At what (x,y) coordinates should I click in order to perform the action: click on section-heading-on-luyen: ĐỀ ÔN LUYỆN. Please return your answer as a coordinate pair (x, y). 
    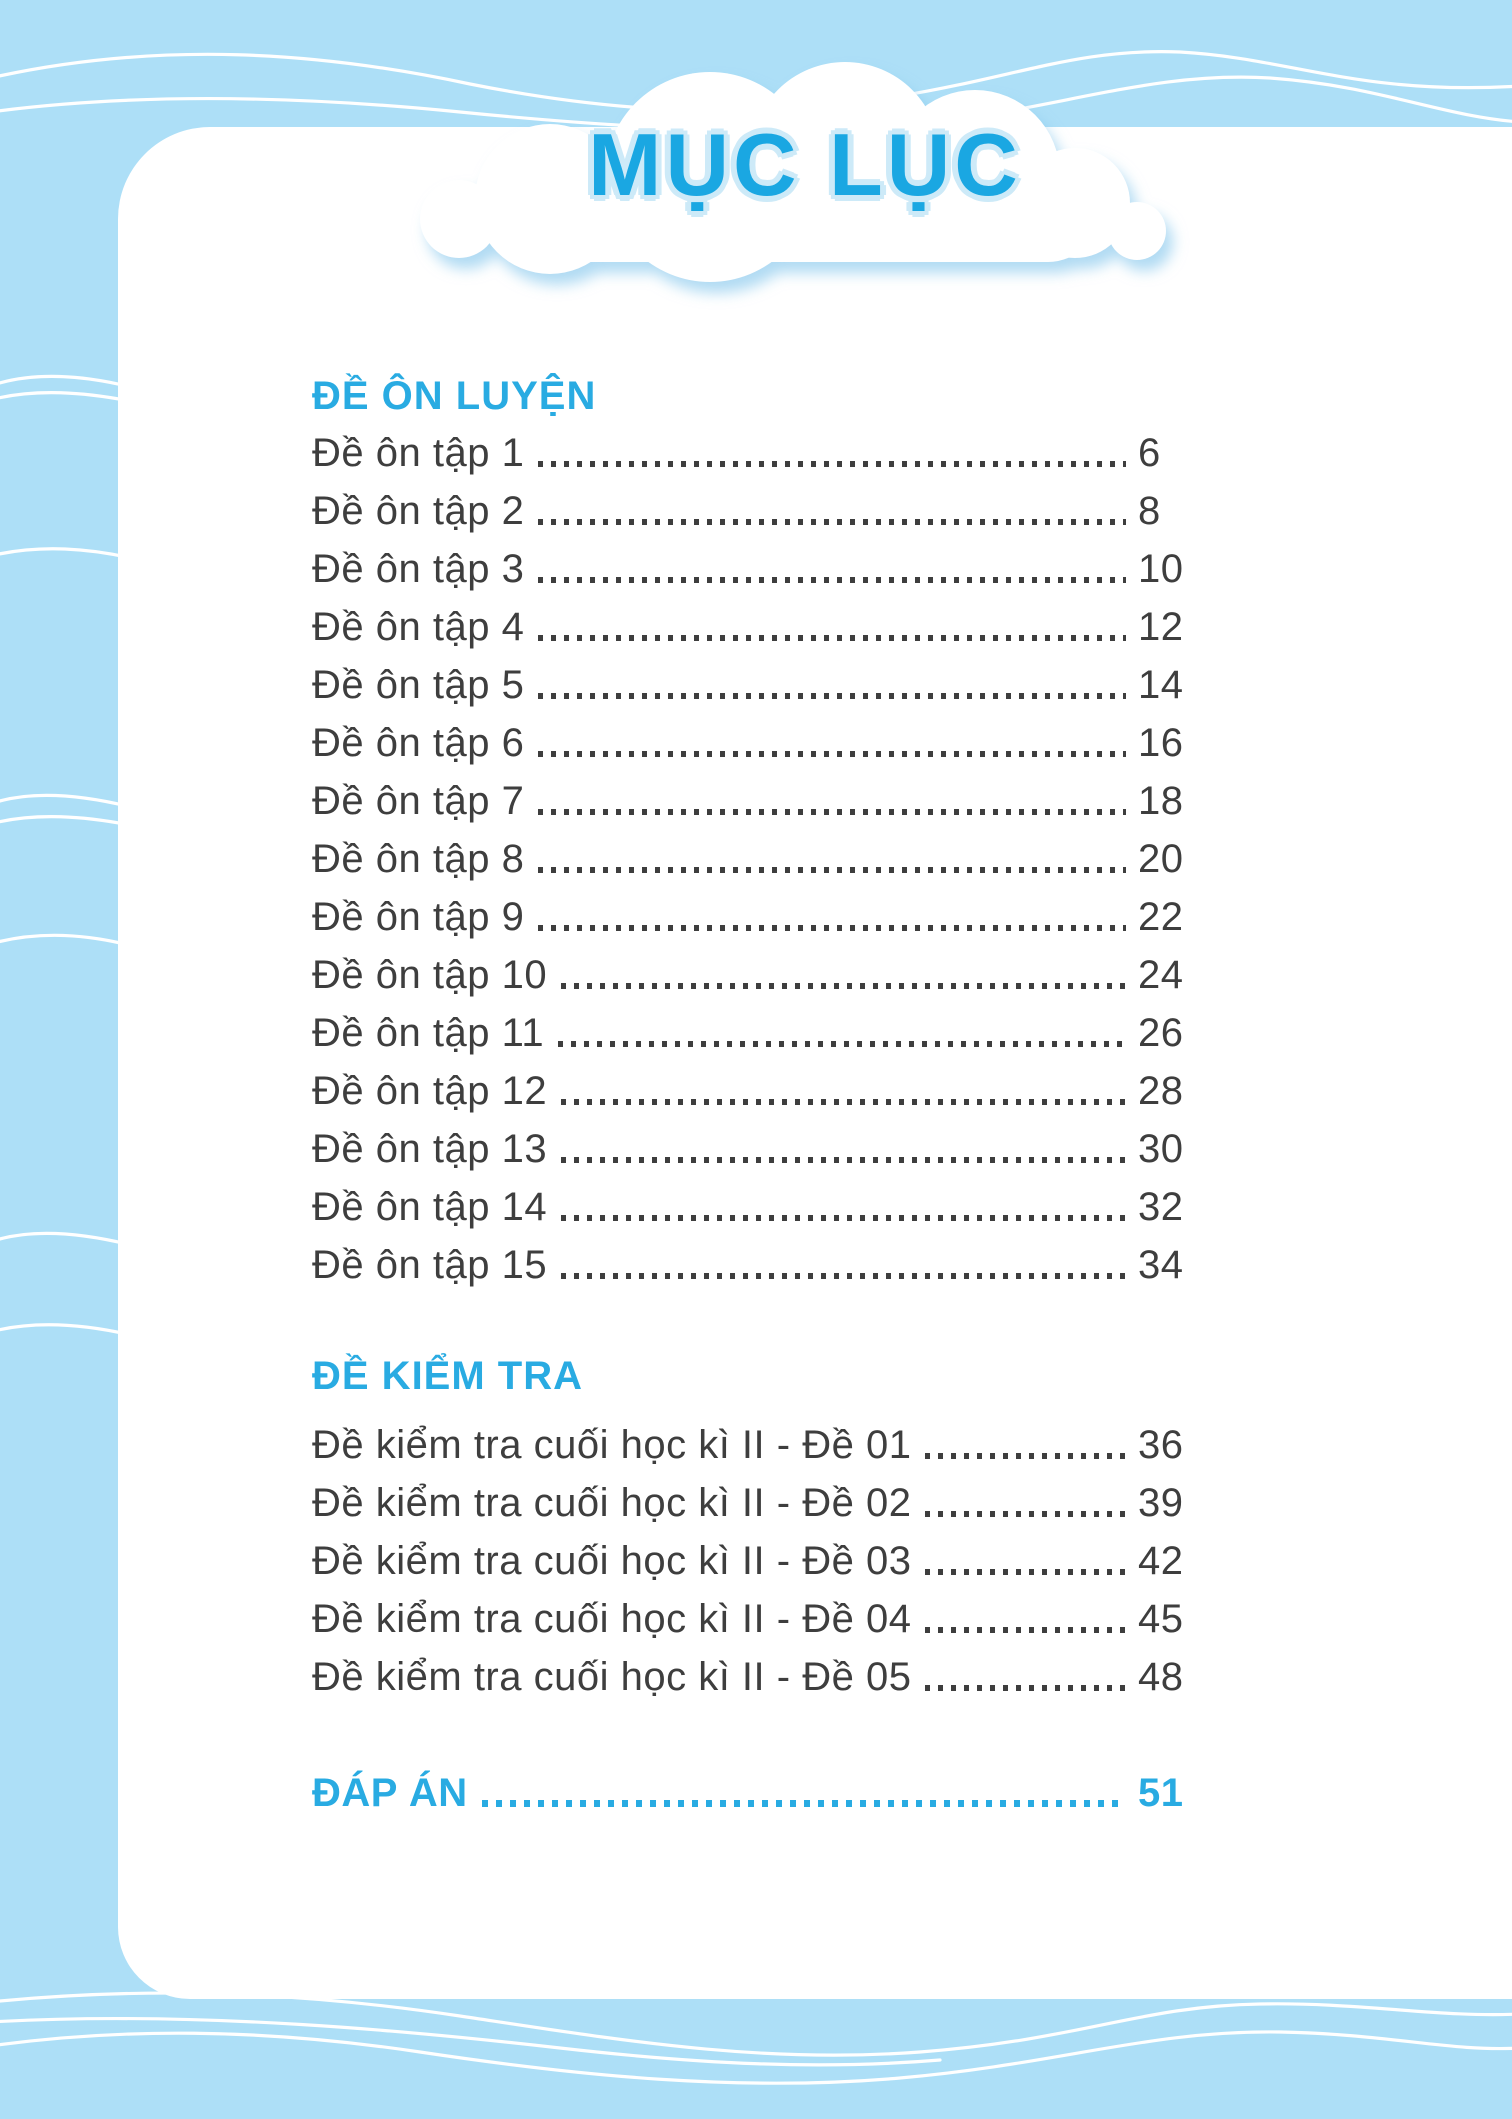
    Looking at the image, I should click on (454, 396).